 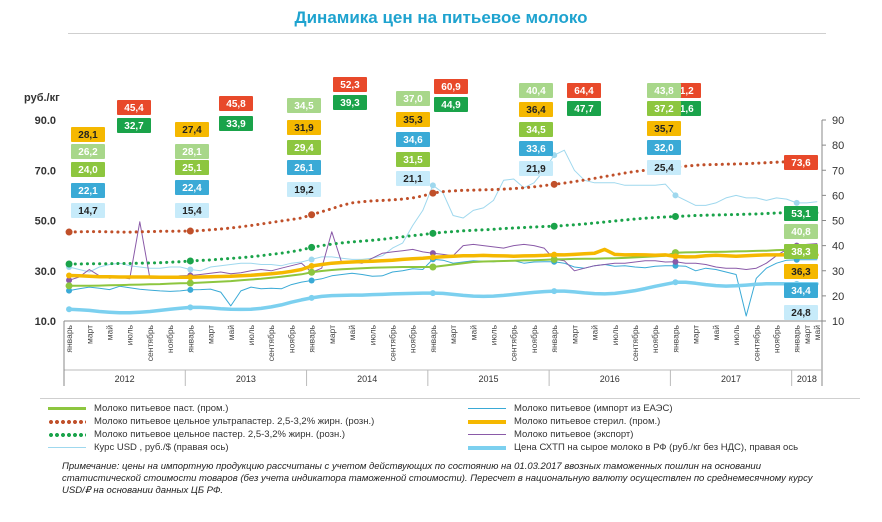 What do you see at coordinates (807, 379) in the screenshot?
I see `year-label: 2018` at bounding box center [807, 379].